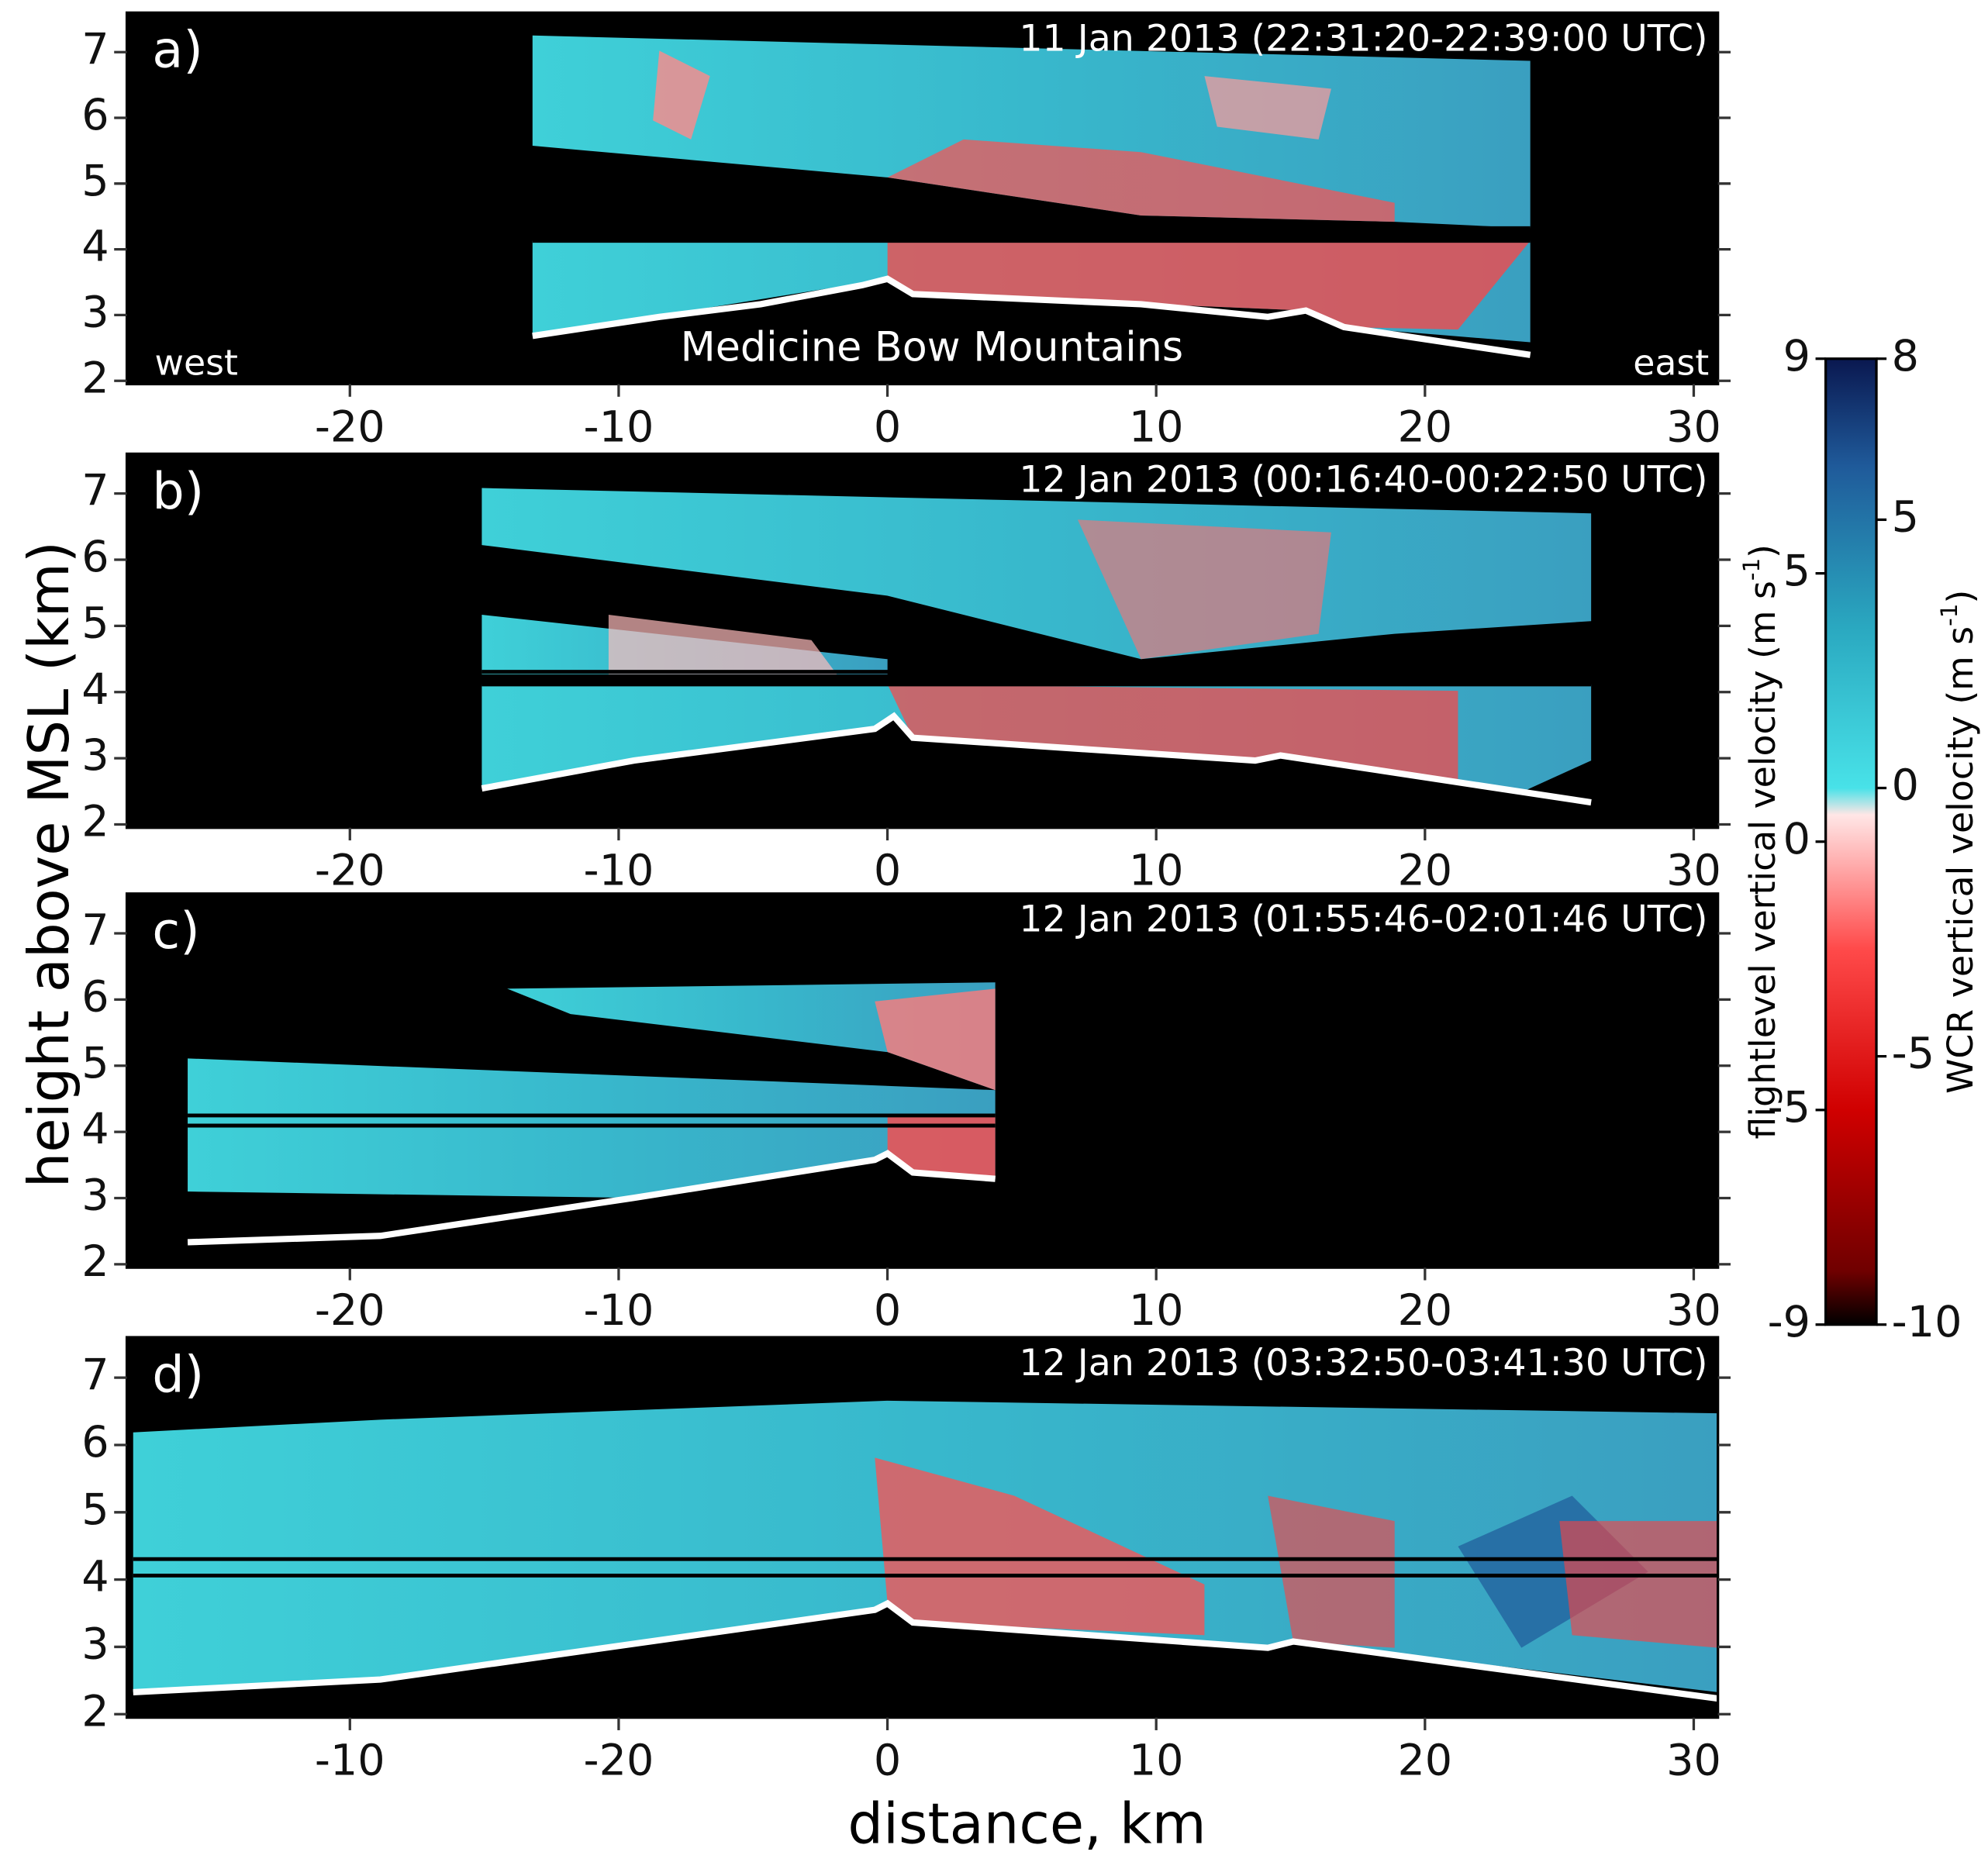 The height and width of the screenshot is (1876, 1988). What do you see at coordinates (1796, 356) in the screenshot?
I see `colorbar-tick-label: 9` at bounding box center [1796, 356].